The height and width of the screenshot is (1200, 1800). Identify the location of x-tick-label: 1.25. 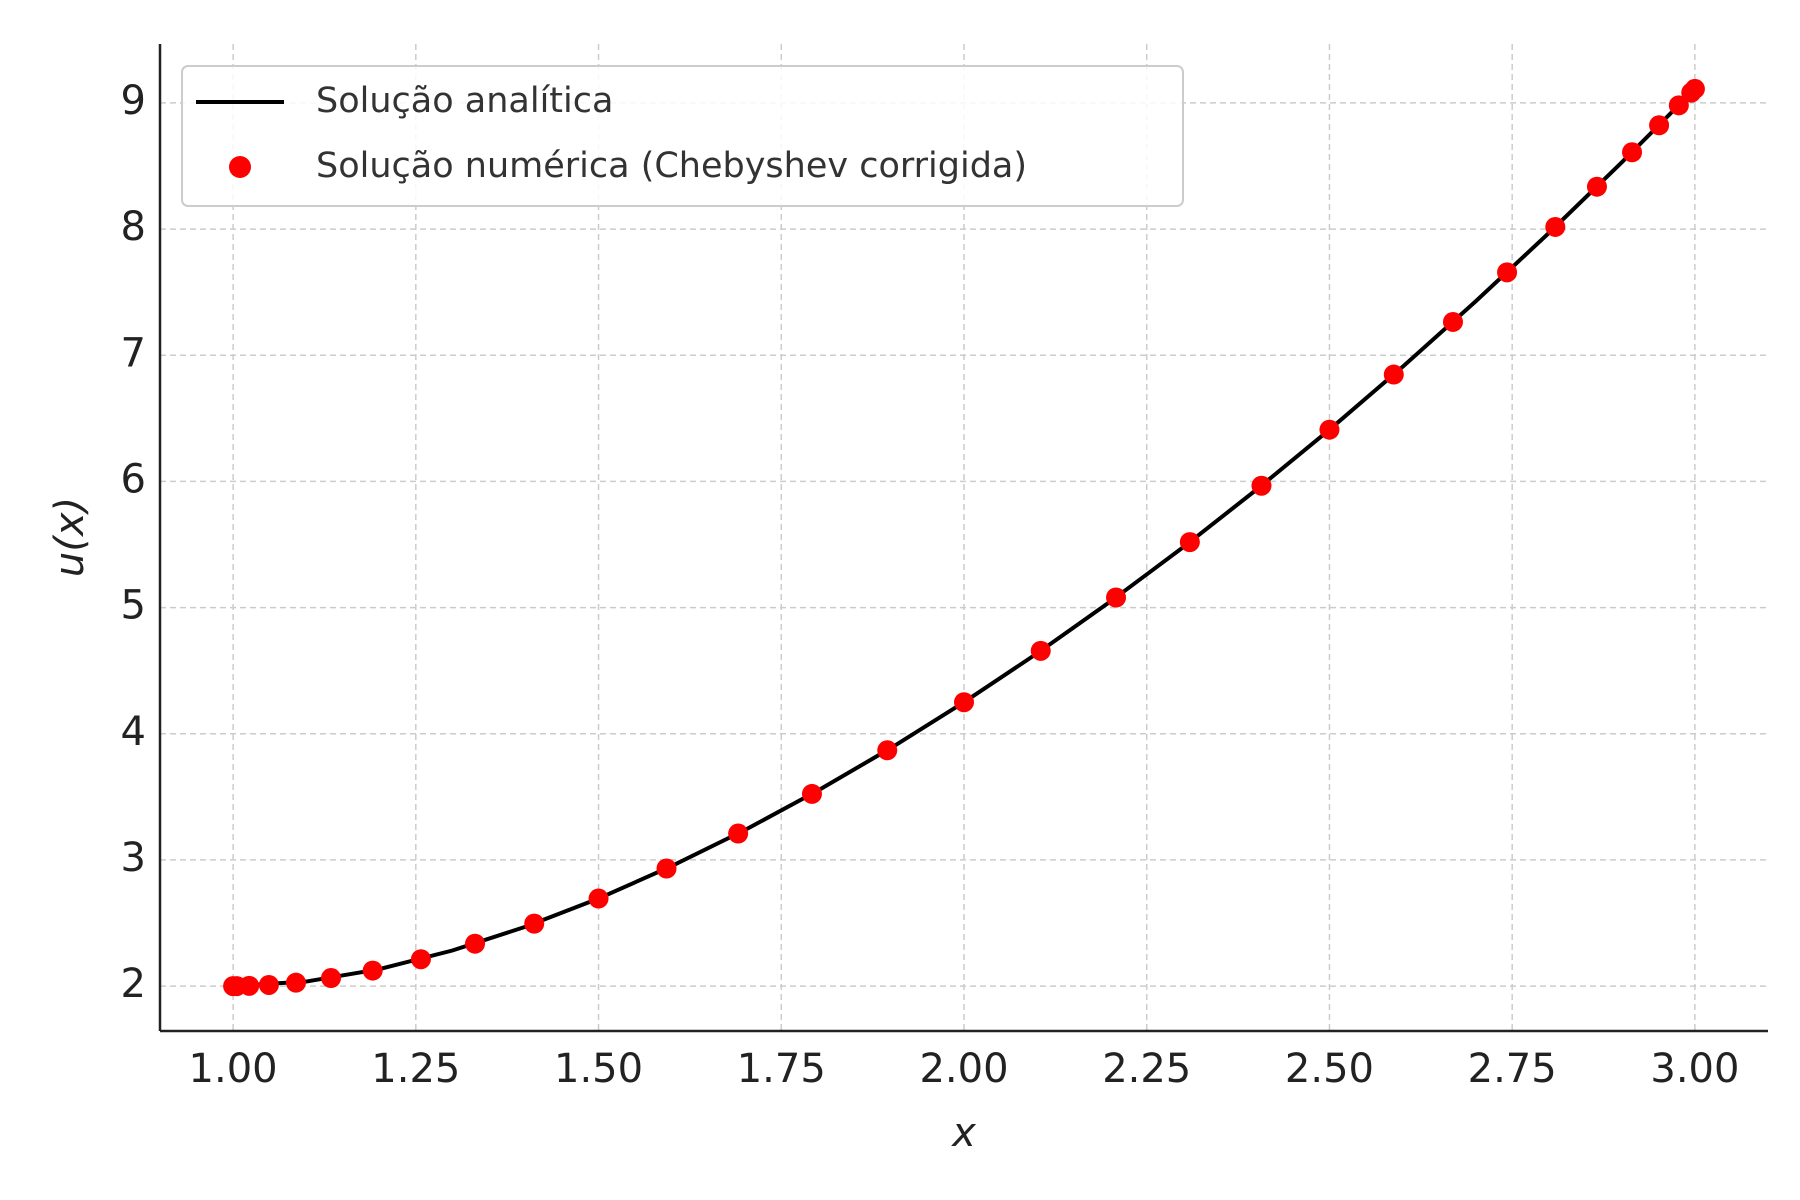
(415, 1069).